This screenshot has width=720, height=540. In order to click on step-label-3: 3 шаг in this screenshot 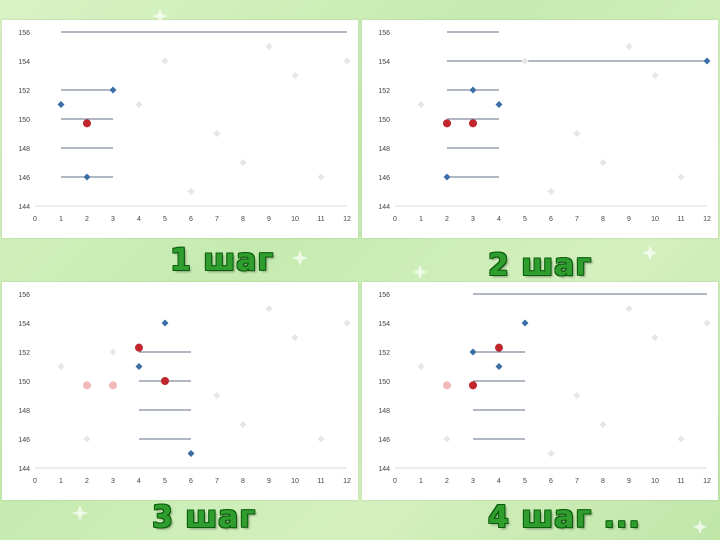, I will do `click(204, 517)`.